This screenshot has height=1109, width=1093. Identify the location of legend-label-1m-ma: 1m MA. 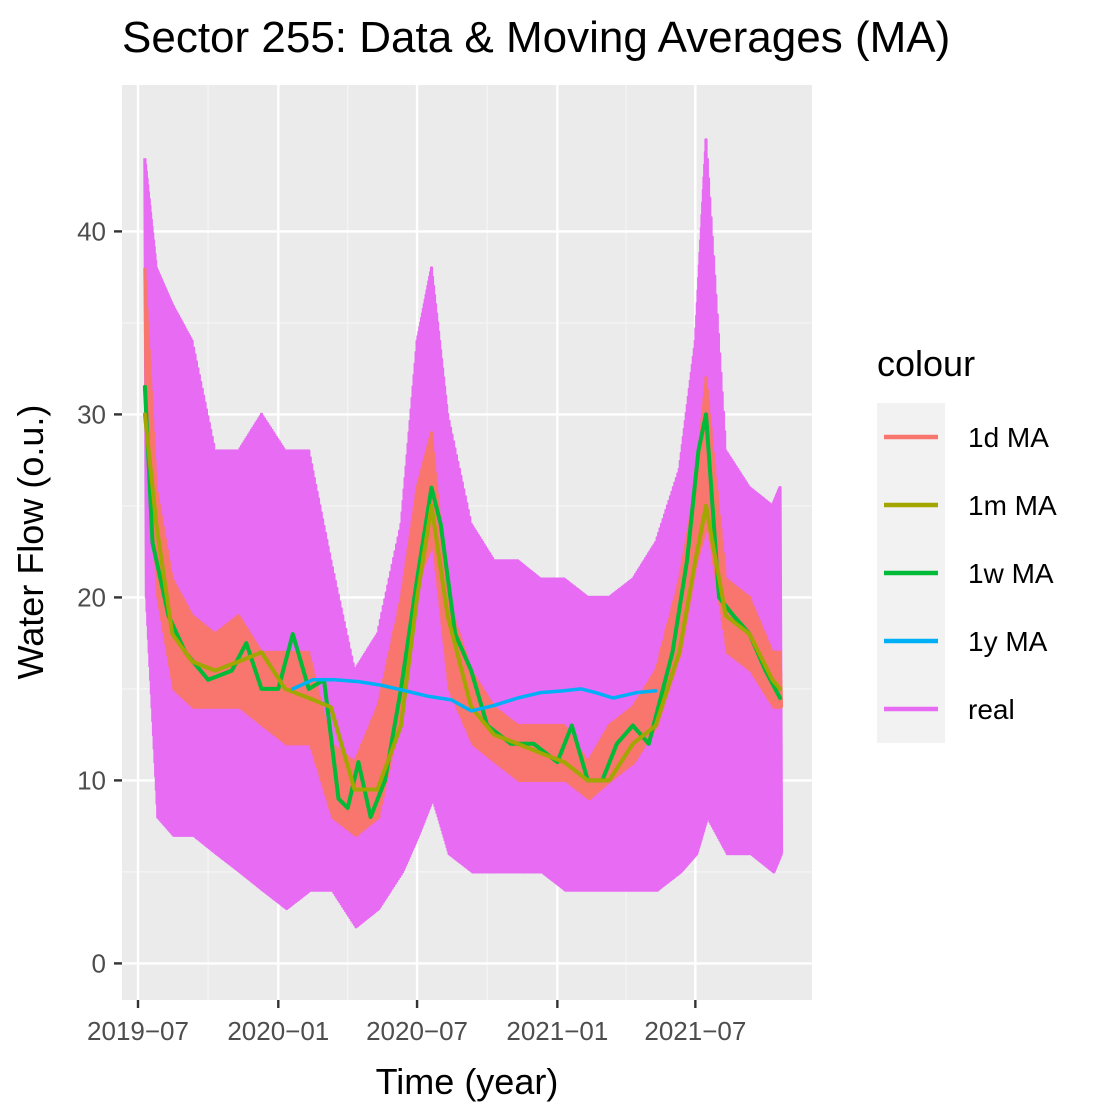
(1012, 505).